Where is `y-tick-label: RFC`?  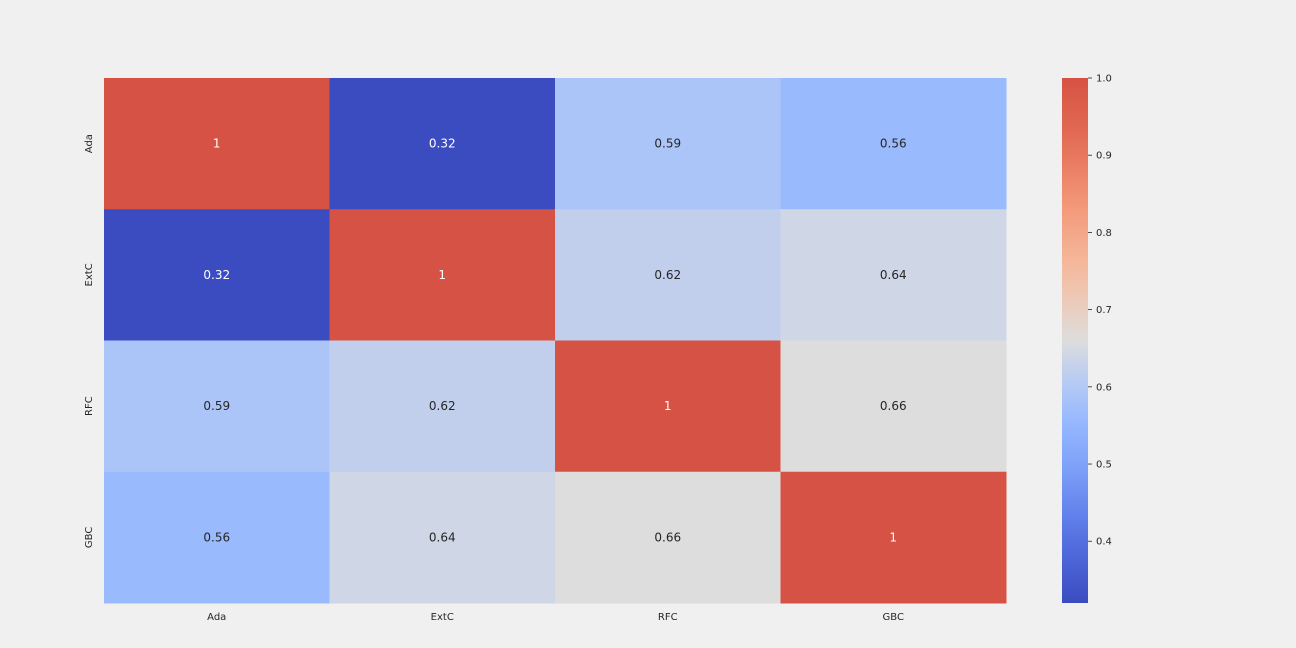
y-tick-label: RFC is located at coordinates (89, 406).